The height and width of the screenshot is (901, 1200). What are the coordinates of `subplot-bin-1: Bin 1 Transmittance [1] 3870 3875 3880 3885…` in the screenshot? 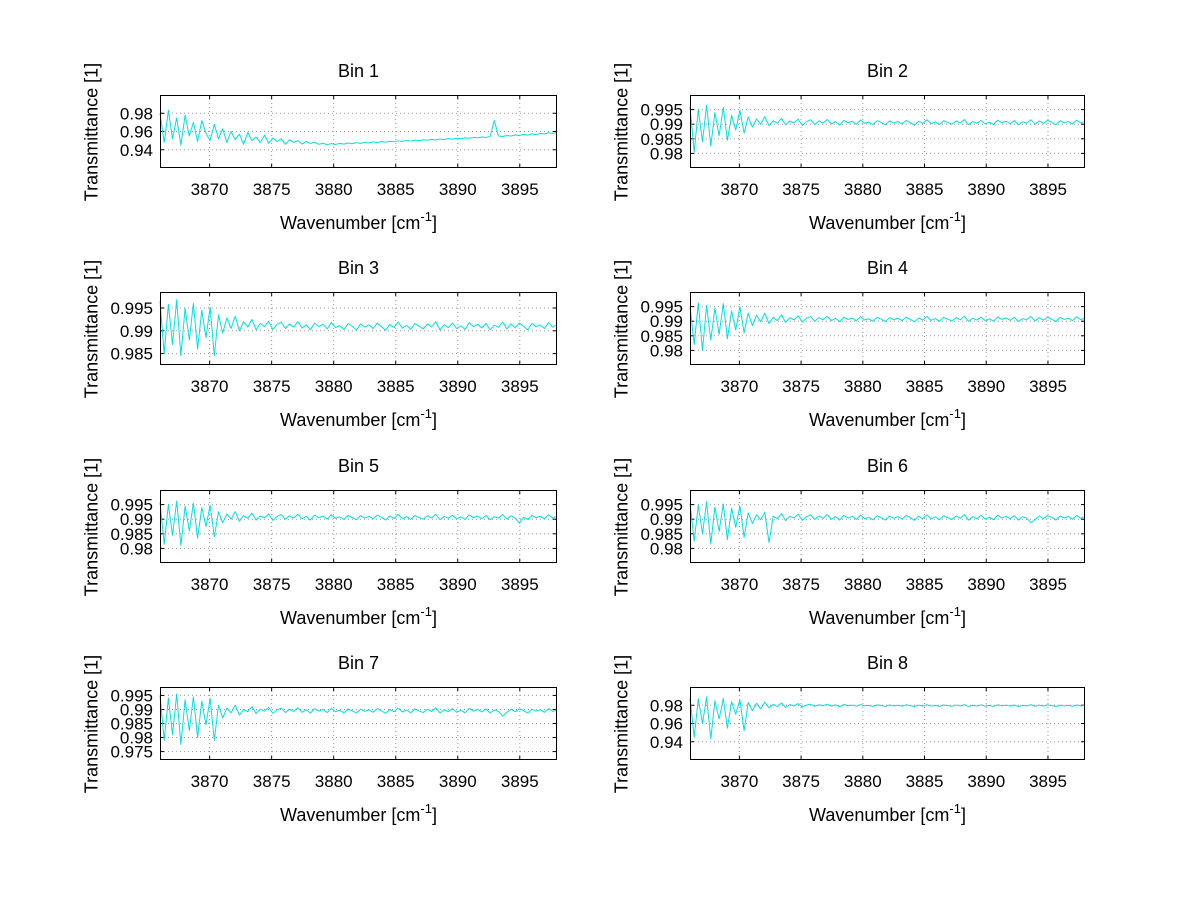 It's located at (320, 147).